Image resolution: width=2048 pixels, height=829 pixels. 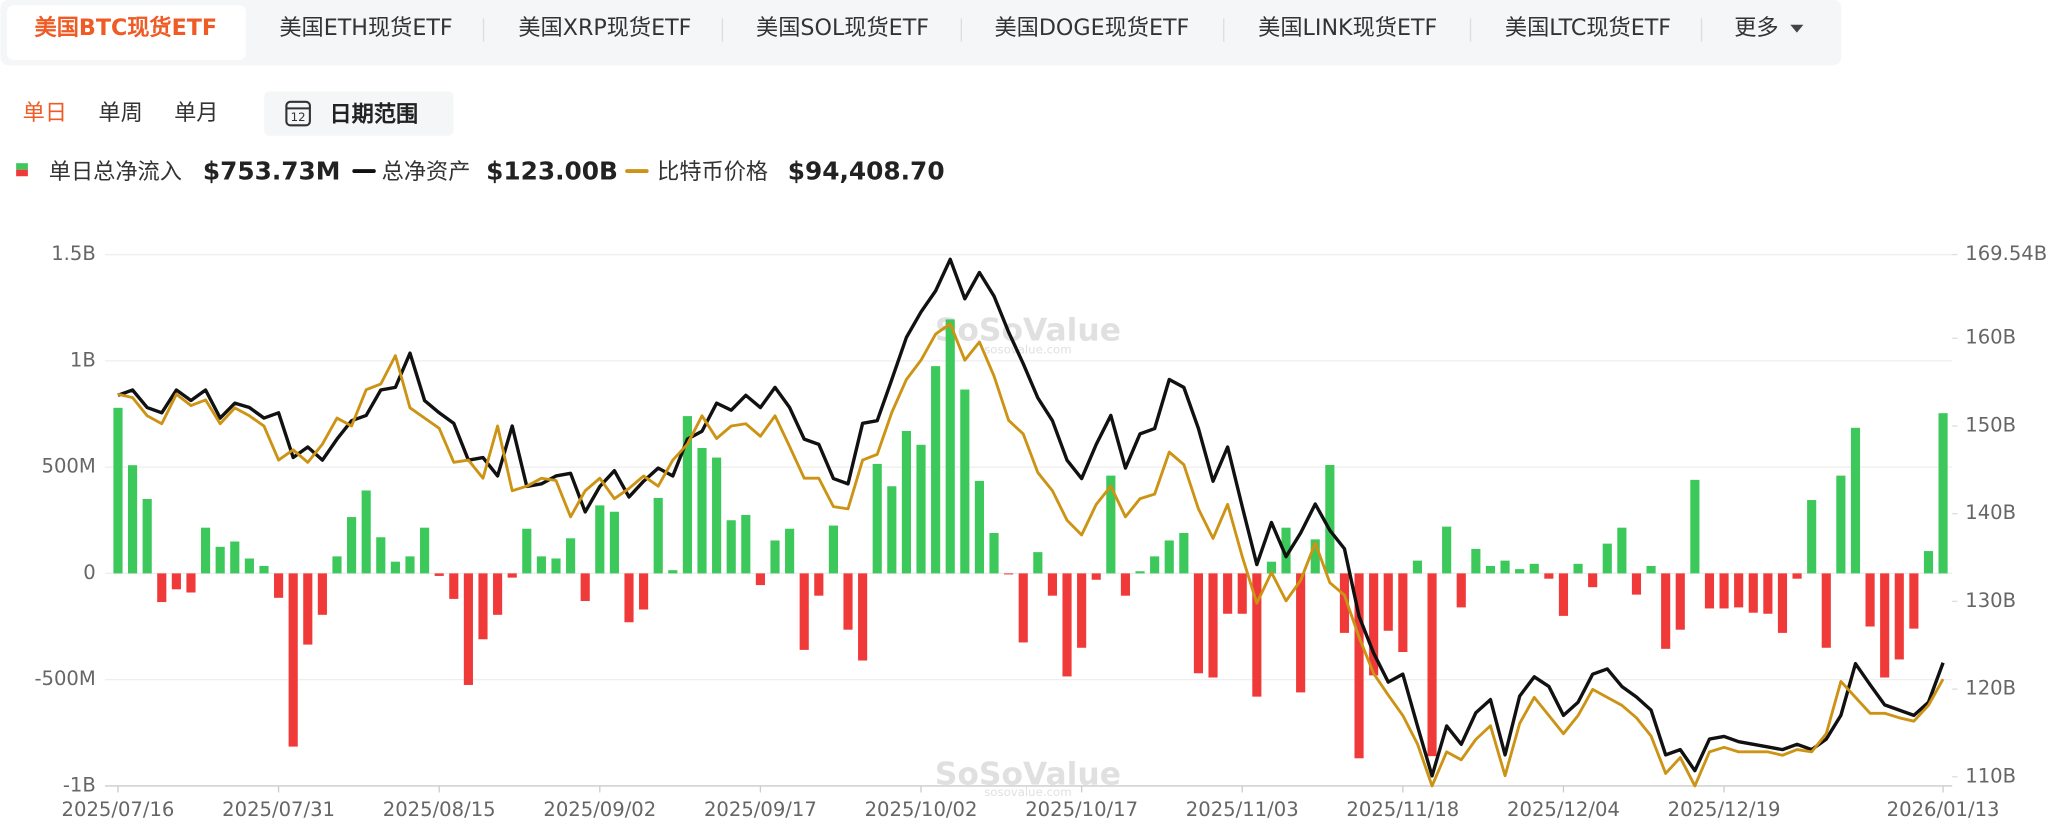 What do you see at coordinates (439, 809) in the screenshot?
I see `x-tick-label: 2025/08/15` at bounding box center [439, 809].